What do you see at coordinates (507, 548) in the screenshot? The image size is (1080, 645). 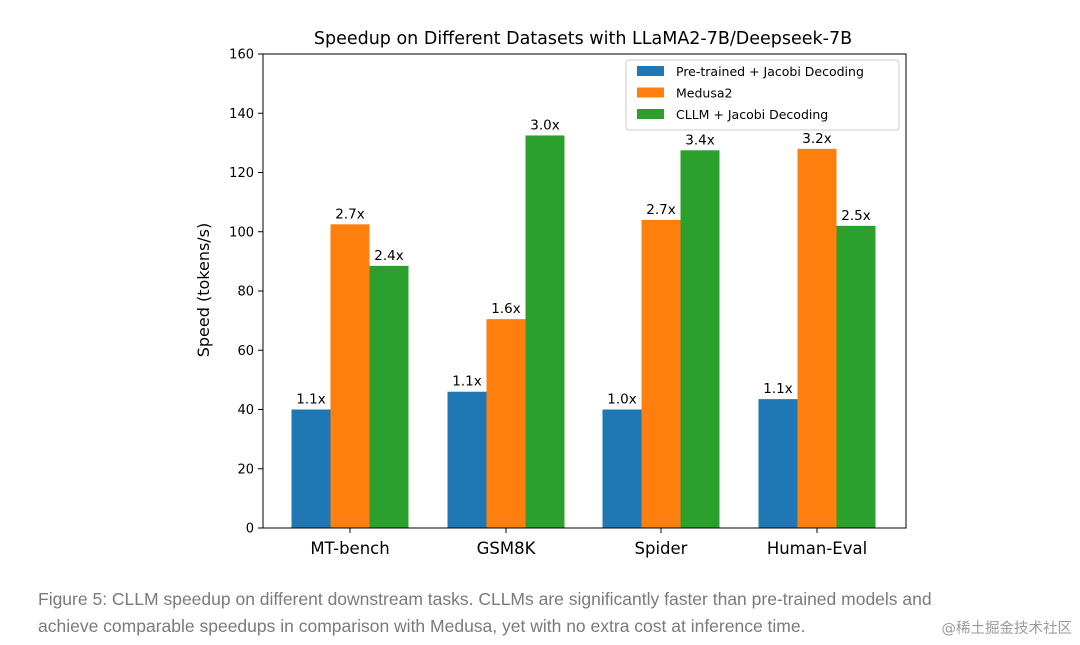 I see `x-tick-label: GSM8K` at bounding box center [507, 548].